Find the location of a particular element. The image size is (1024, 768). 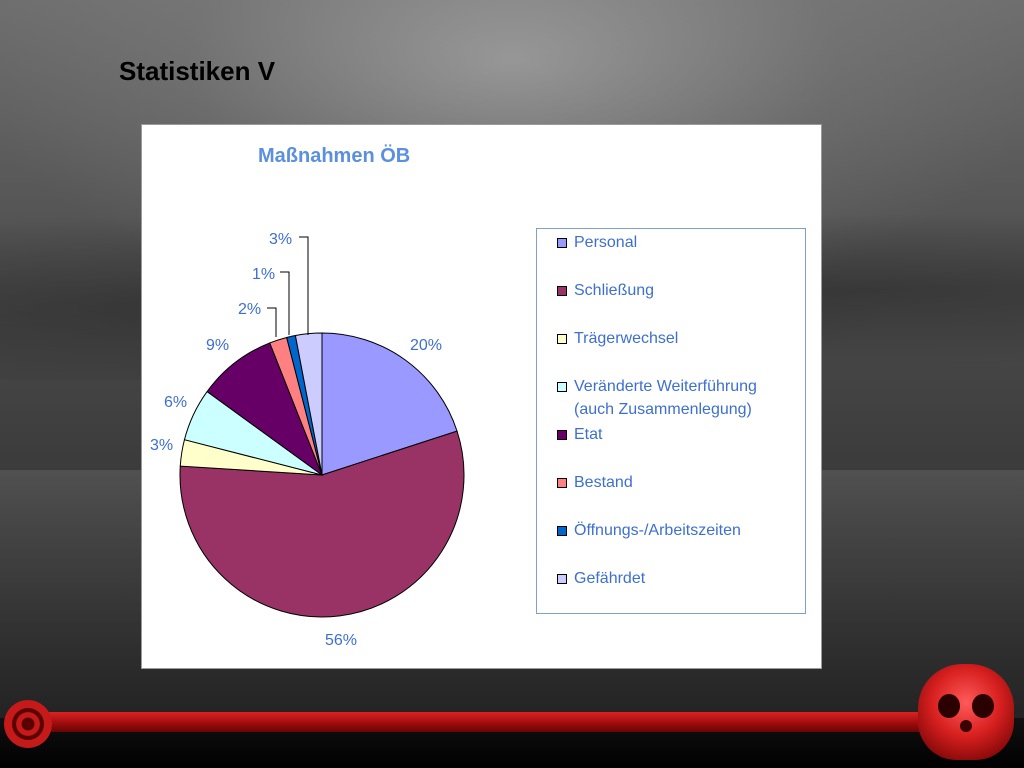

legend-label: Personal is located at coordinates (606, 242).